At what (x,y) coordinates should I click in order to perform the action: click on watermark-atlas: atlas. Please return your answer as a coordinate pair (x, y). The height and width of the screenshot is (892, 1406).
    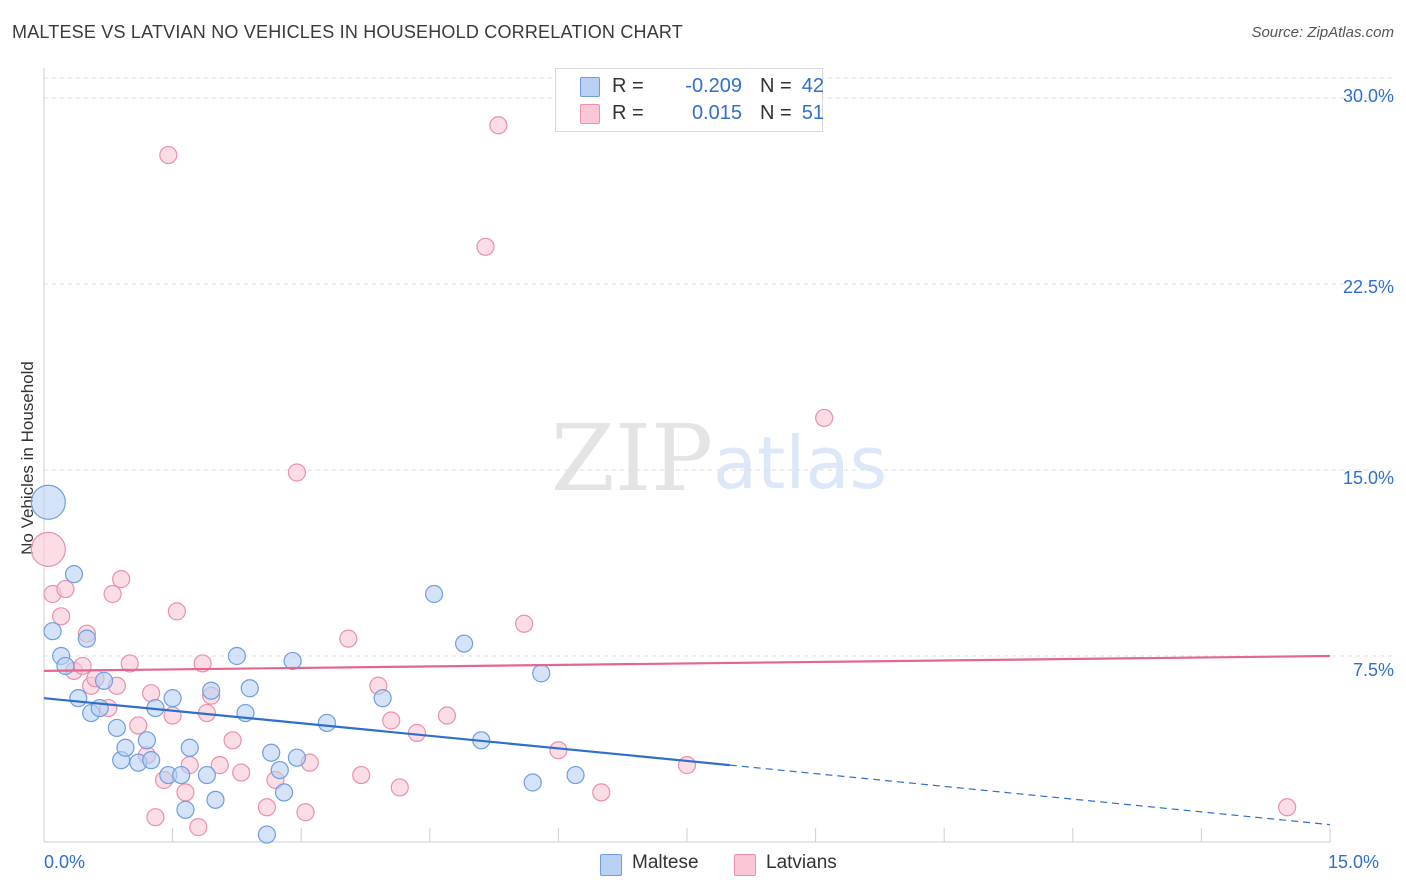
    Looking at the image, I should click on (800, 463).